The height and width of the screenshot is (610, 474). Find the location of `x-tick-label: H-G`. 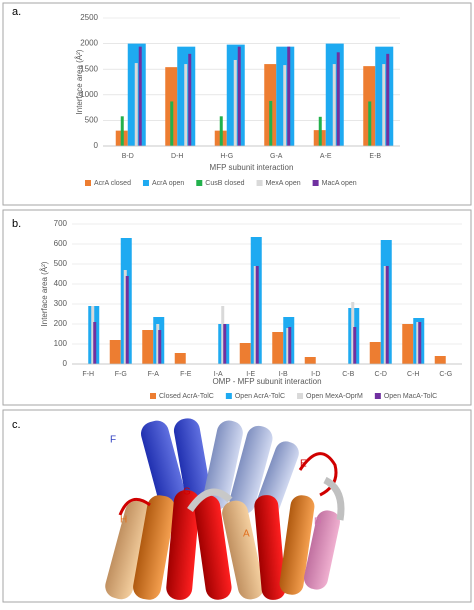

x-tick-label: H-G is located at coordinates (226, 156).